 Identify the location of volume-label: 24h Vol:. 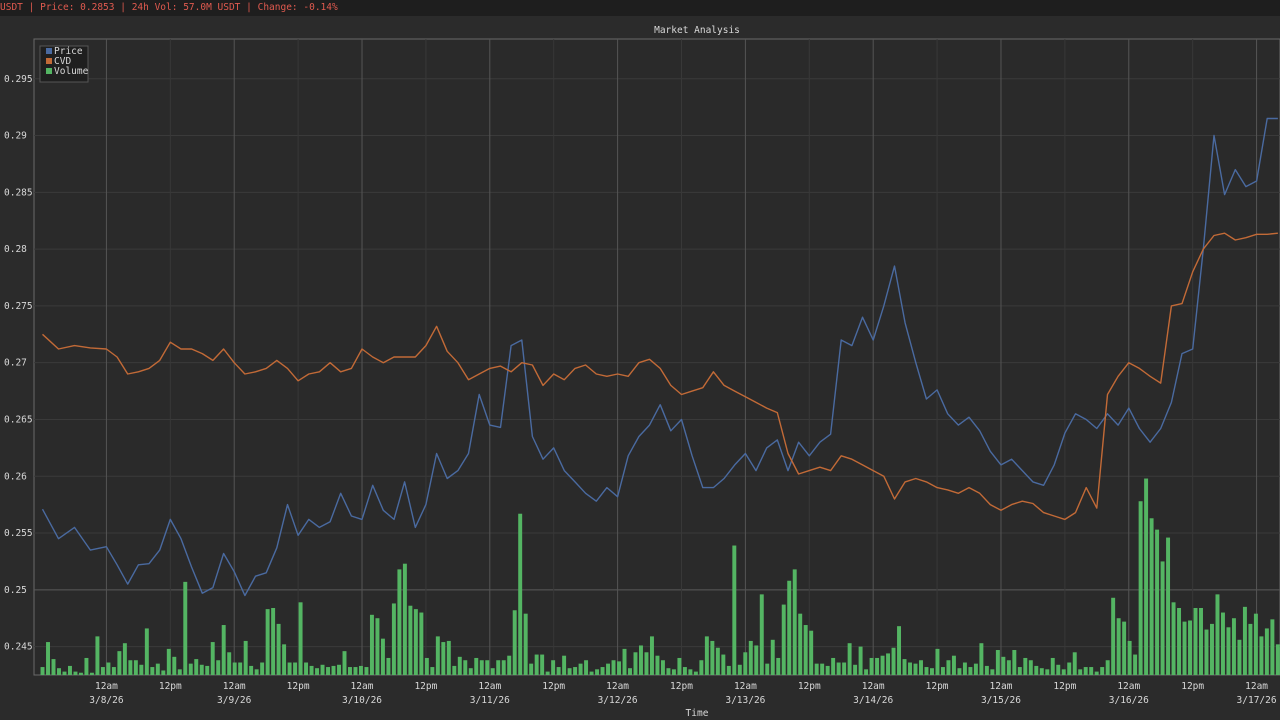
(154, 7).